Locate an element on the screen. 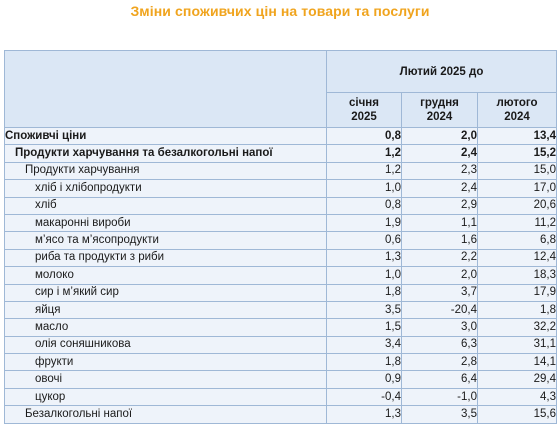  column-header-month: грудня is located at coordinates (439, 103).